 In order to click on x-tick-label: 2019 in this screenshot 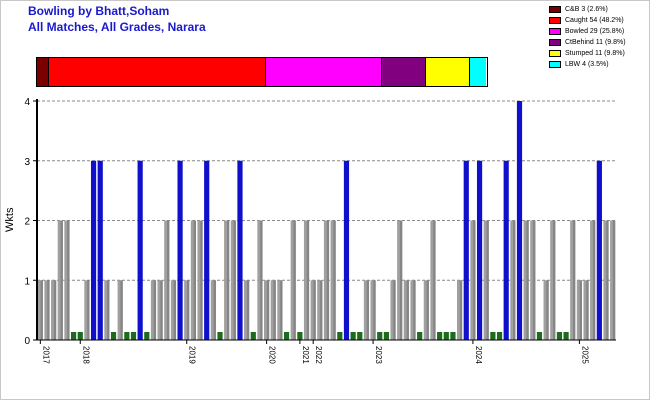, I will do `click(192, 355)`.